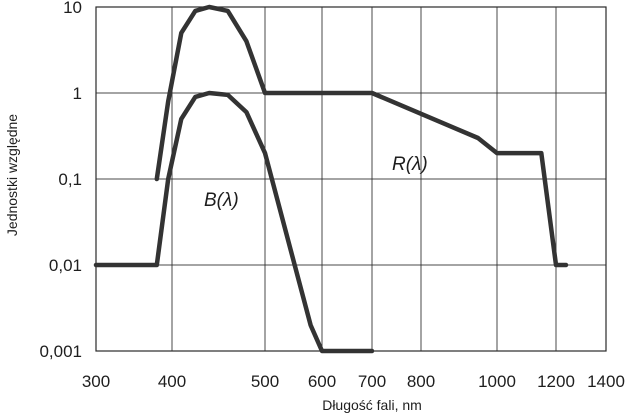  What do you see at coordinates (265, 381) in the screenshot?
I see `x-tick-label: 500` at bounding box center [265, 381].